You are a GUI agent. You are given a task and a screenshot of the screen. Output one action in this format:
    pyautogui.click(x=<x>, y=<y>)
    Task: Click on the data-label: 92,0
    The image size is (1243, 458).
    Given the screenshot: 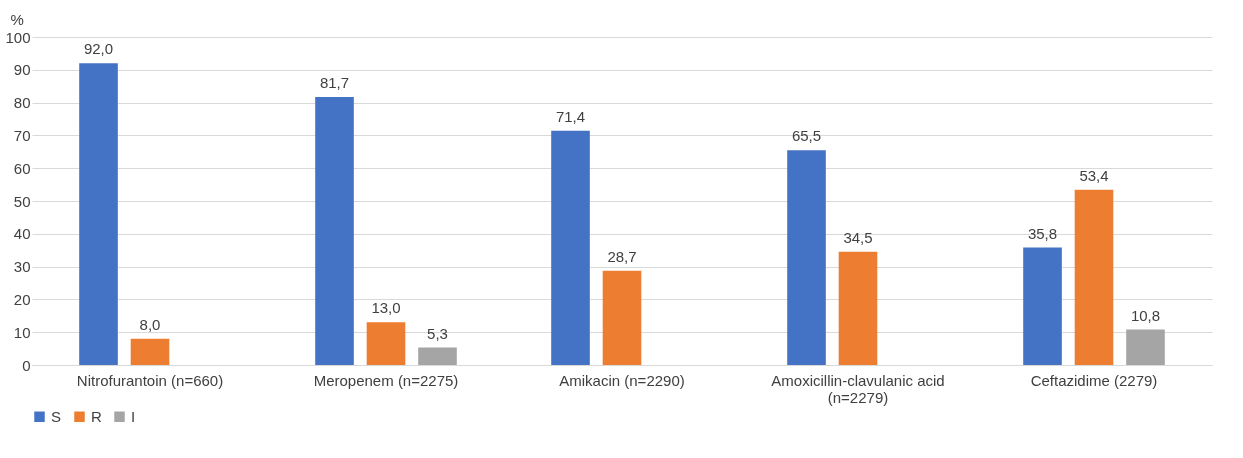 What is the action you would take?
    pyautogui.click(x=98, y=49)
    